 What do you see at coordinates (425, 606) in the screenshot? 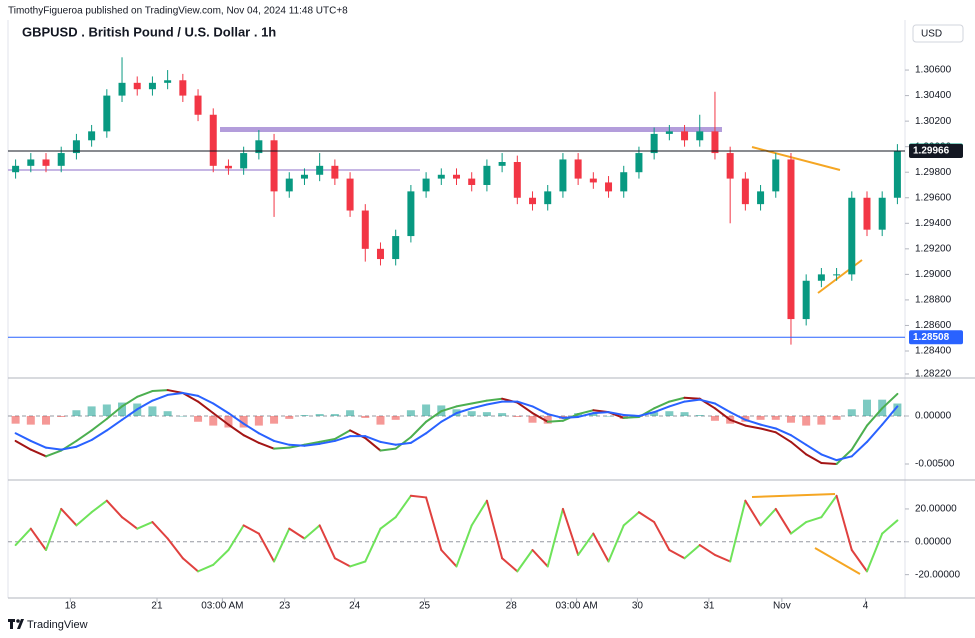
I see `x-tick-label: 25` at bounding box center [425, 606].